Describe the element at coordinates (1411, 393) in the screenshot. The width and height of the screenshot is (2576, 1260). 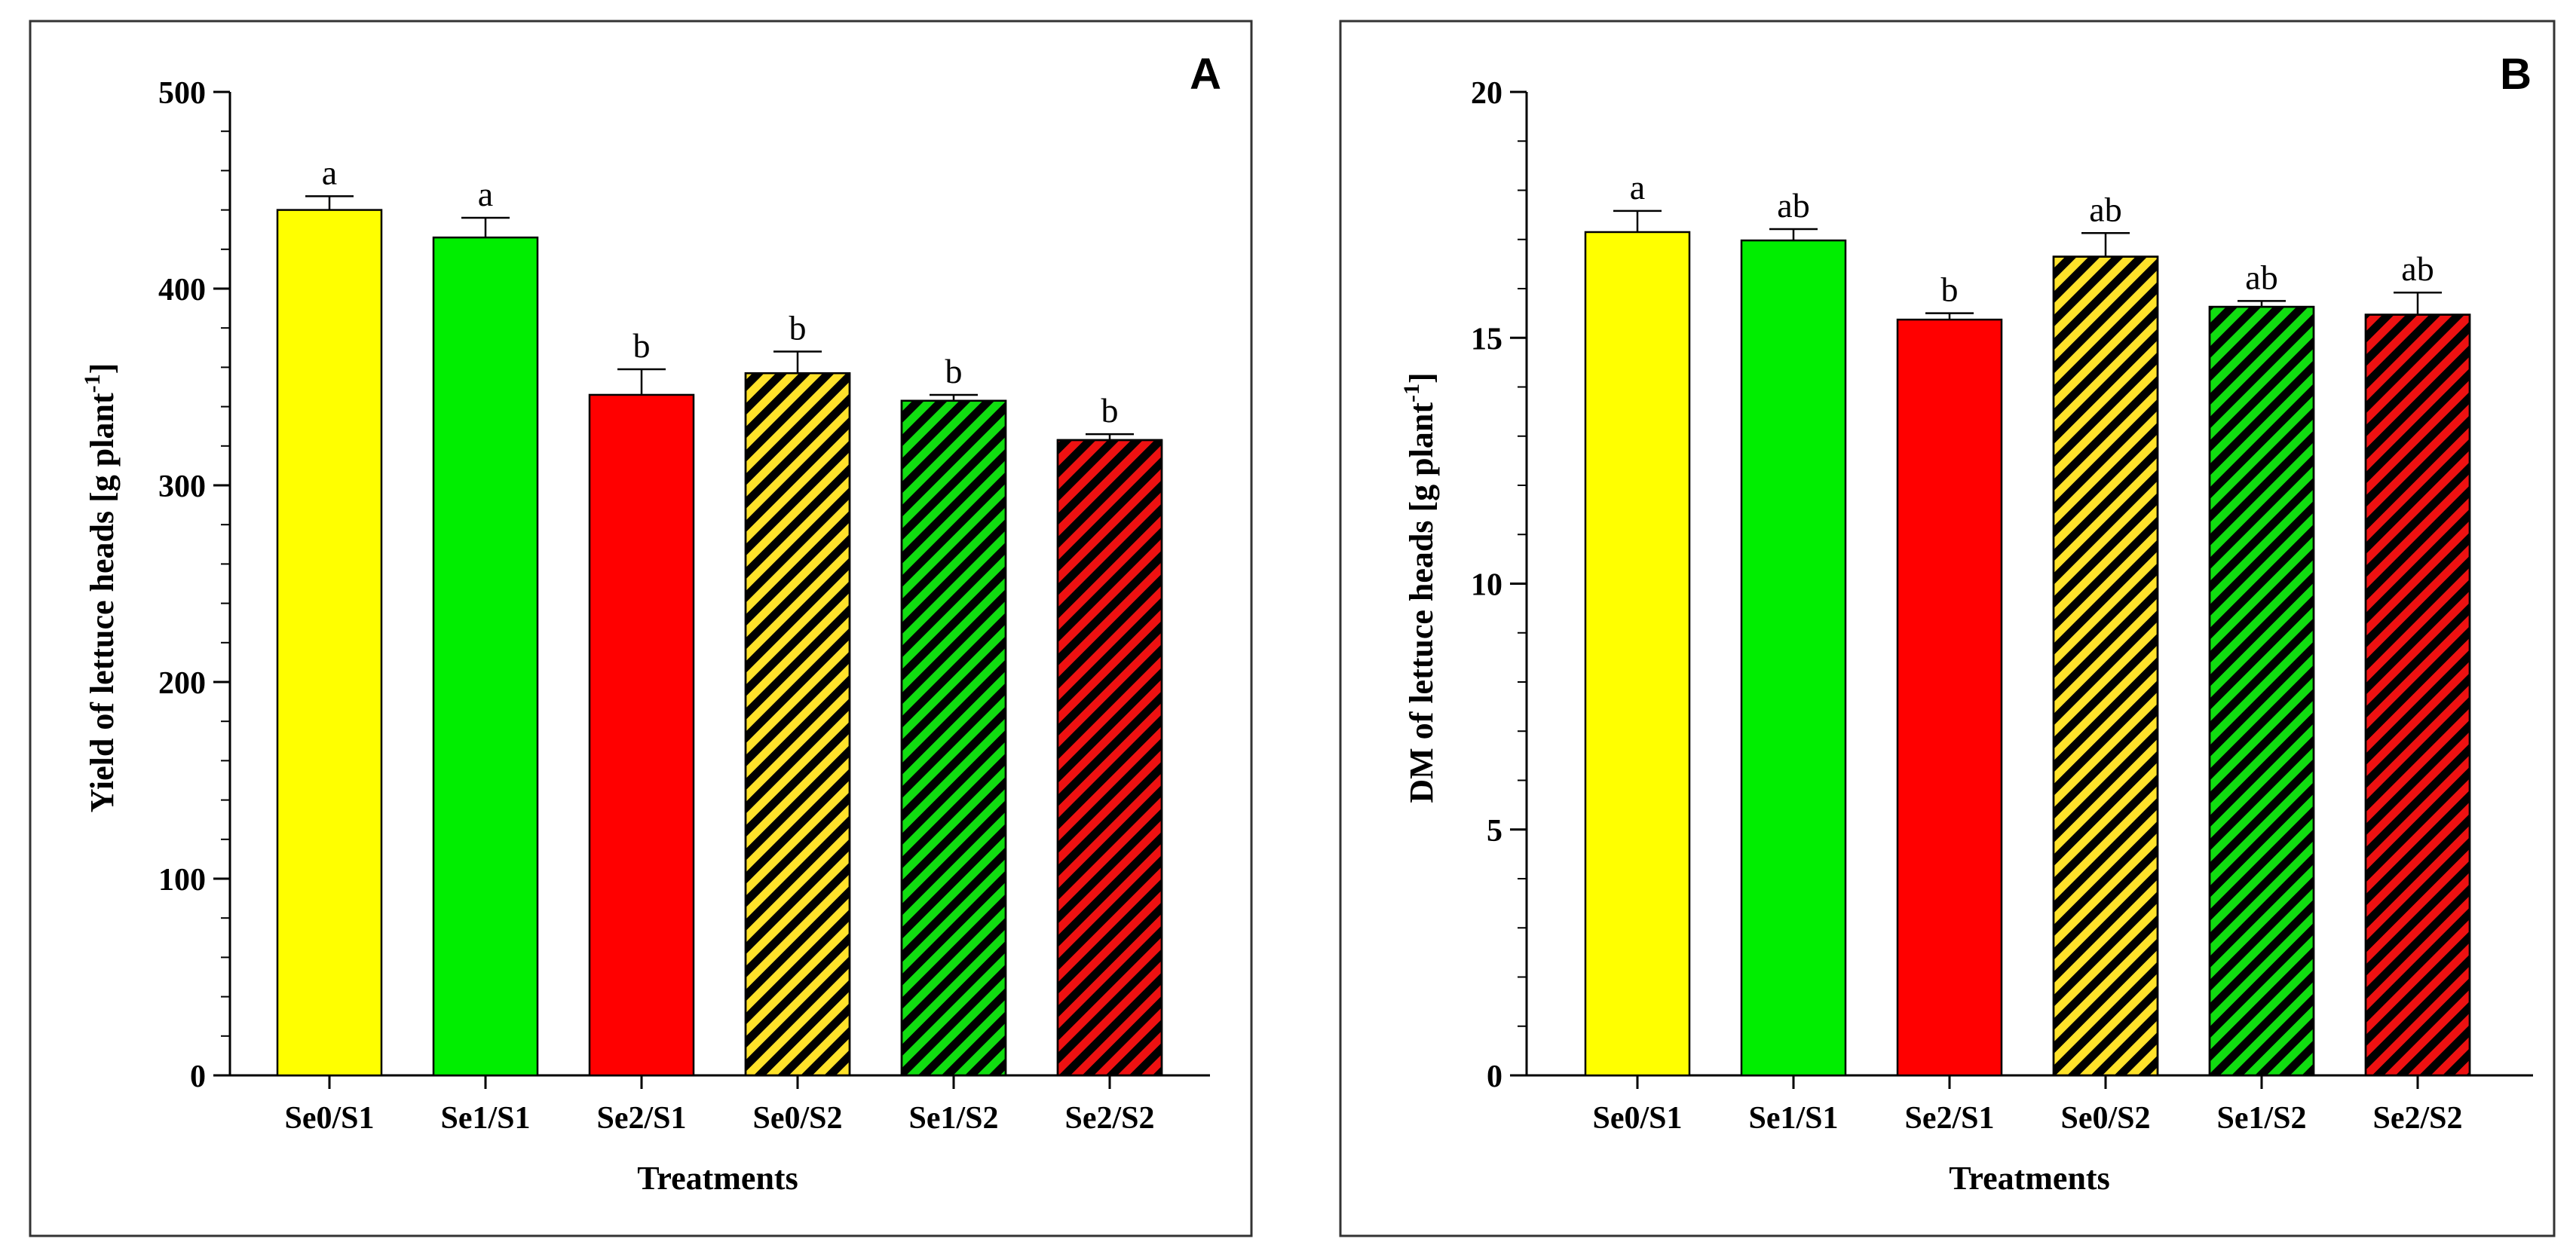
I see `panel-b-y-axis-title-sup: -1` at that location.